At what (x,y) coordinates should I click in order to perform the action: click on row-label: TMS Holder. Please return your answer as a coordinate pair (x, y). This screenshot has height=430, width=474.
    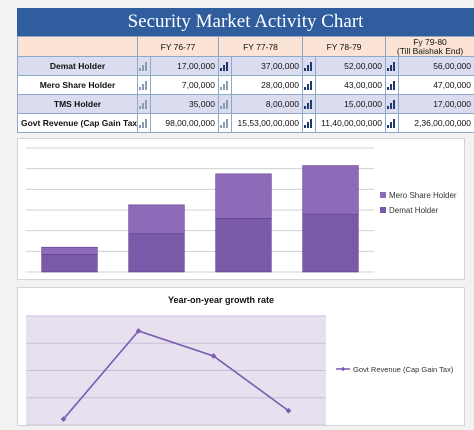
    Looking at the image, I should click on (78, 104).